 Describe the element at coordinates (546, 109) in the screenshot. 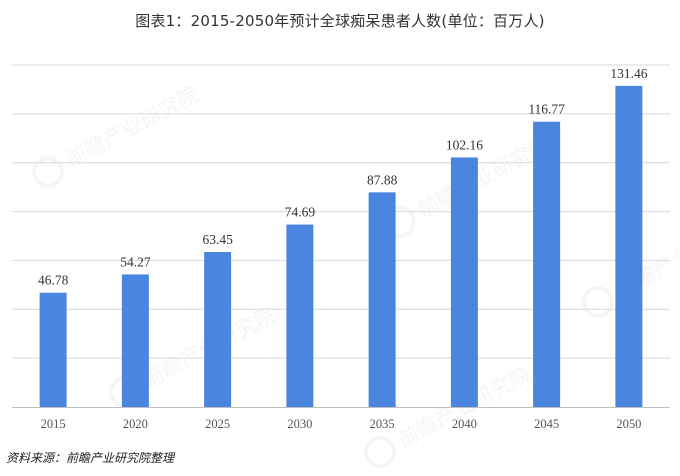

I see `data-label-2045: 116.77` at that location.